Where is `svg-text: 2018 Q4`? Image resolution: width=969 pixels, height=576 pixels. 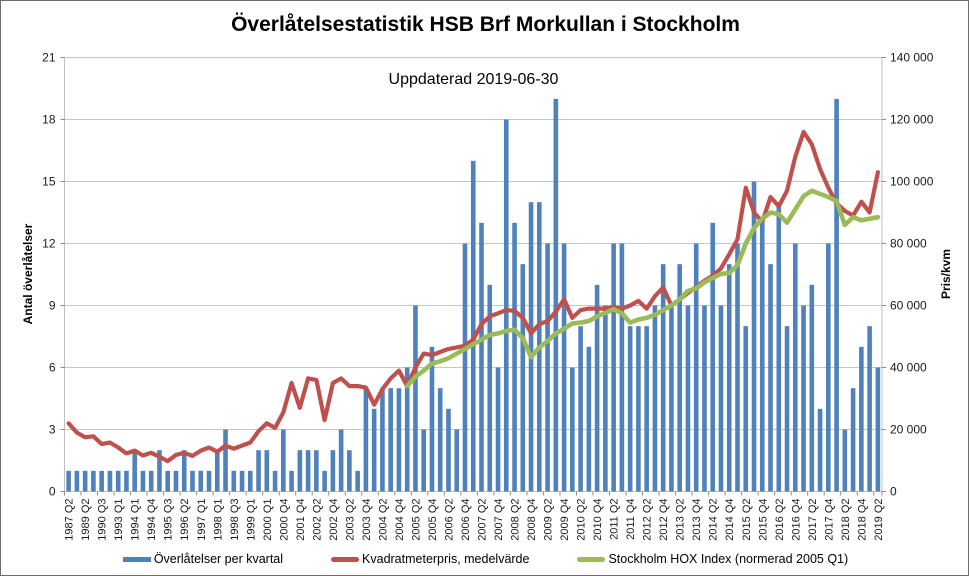
svg-text: 2018 Q4 is located at coordinates (862, 520).